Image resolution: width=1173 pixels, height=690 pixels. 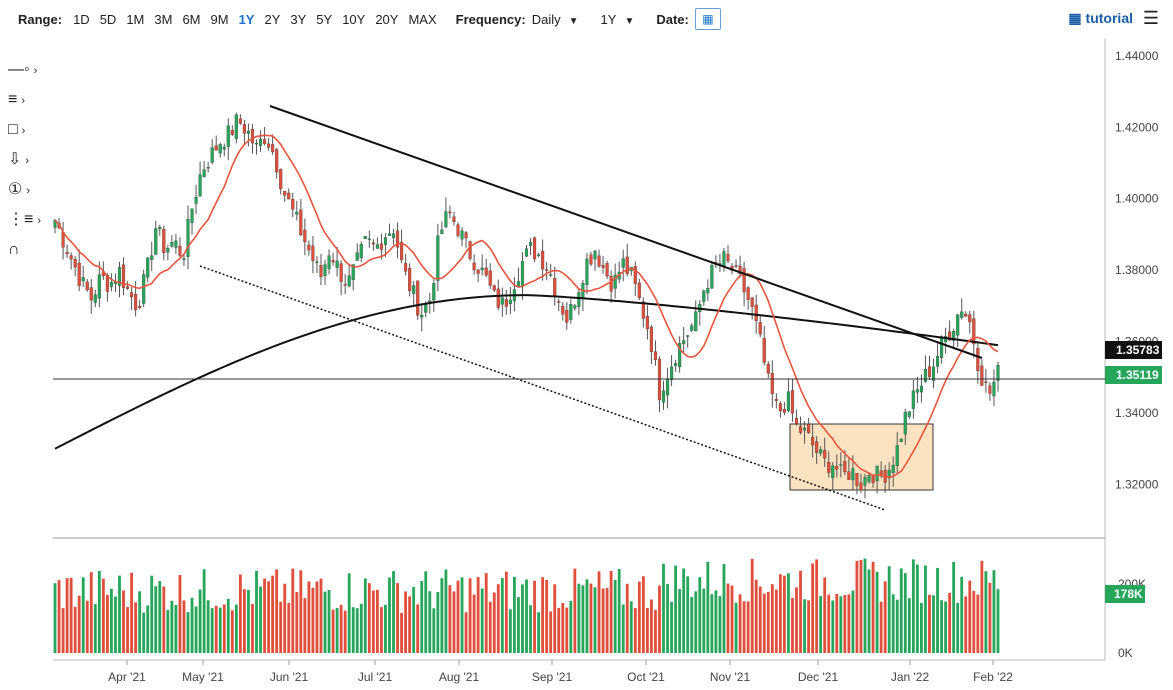 What do you see at coordinates (19, 159) in the screenshot?
I see `arrow-down-tool-icon: ⇩ ›` at bounding box center [19, 159].